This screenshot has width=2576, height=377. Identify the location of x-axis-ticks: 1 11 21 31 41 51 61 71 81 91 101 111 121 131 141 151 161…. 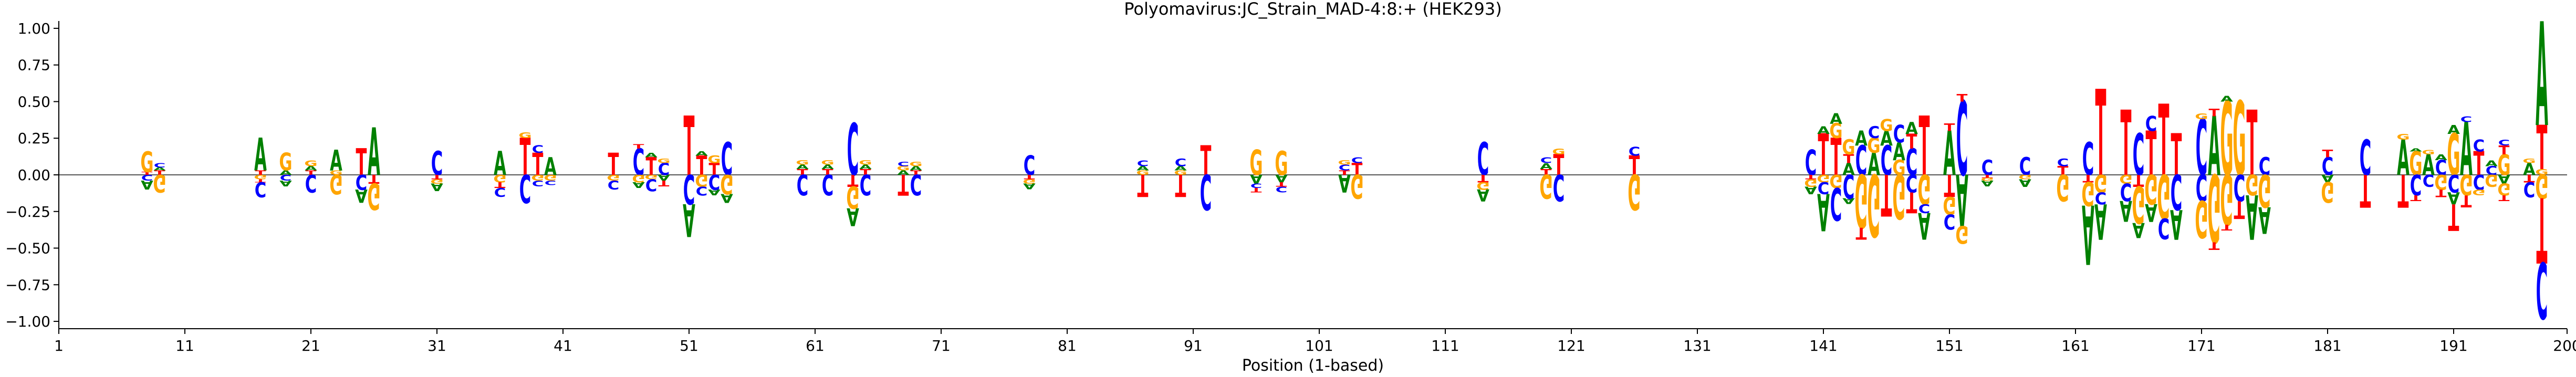
(1315, 341).